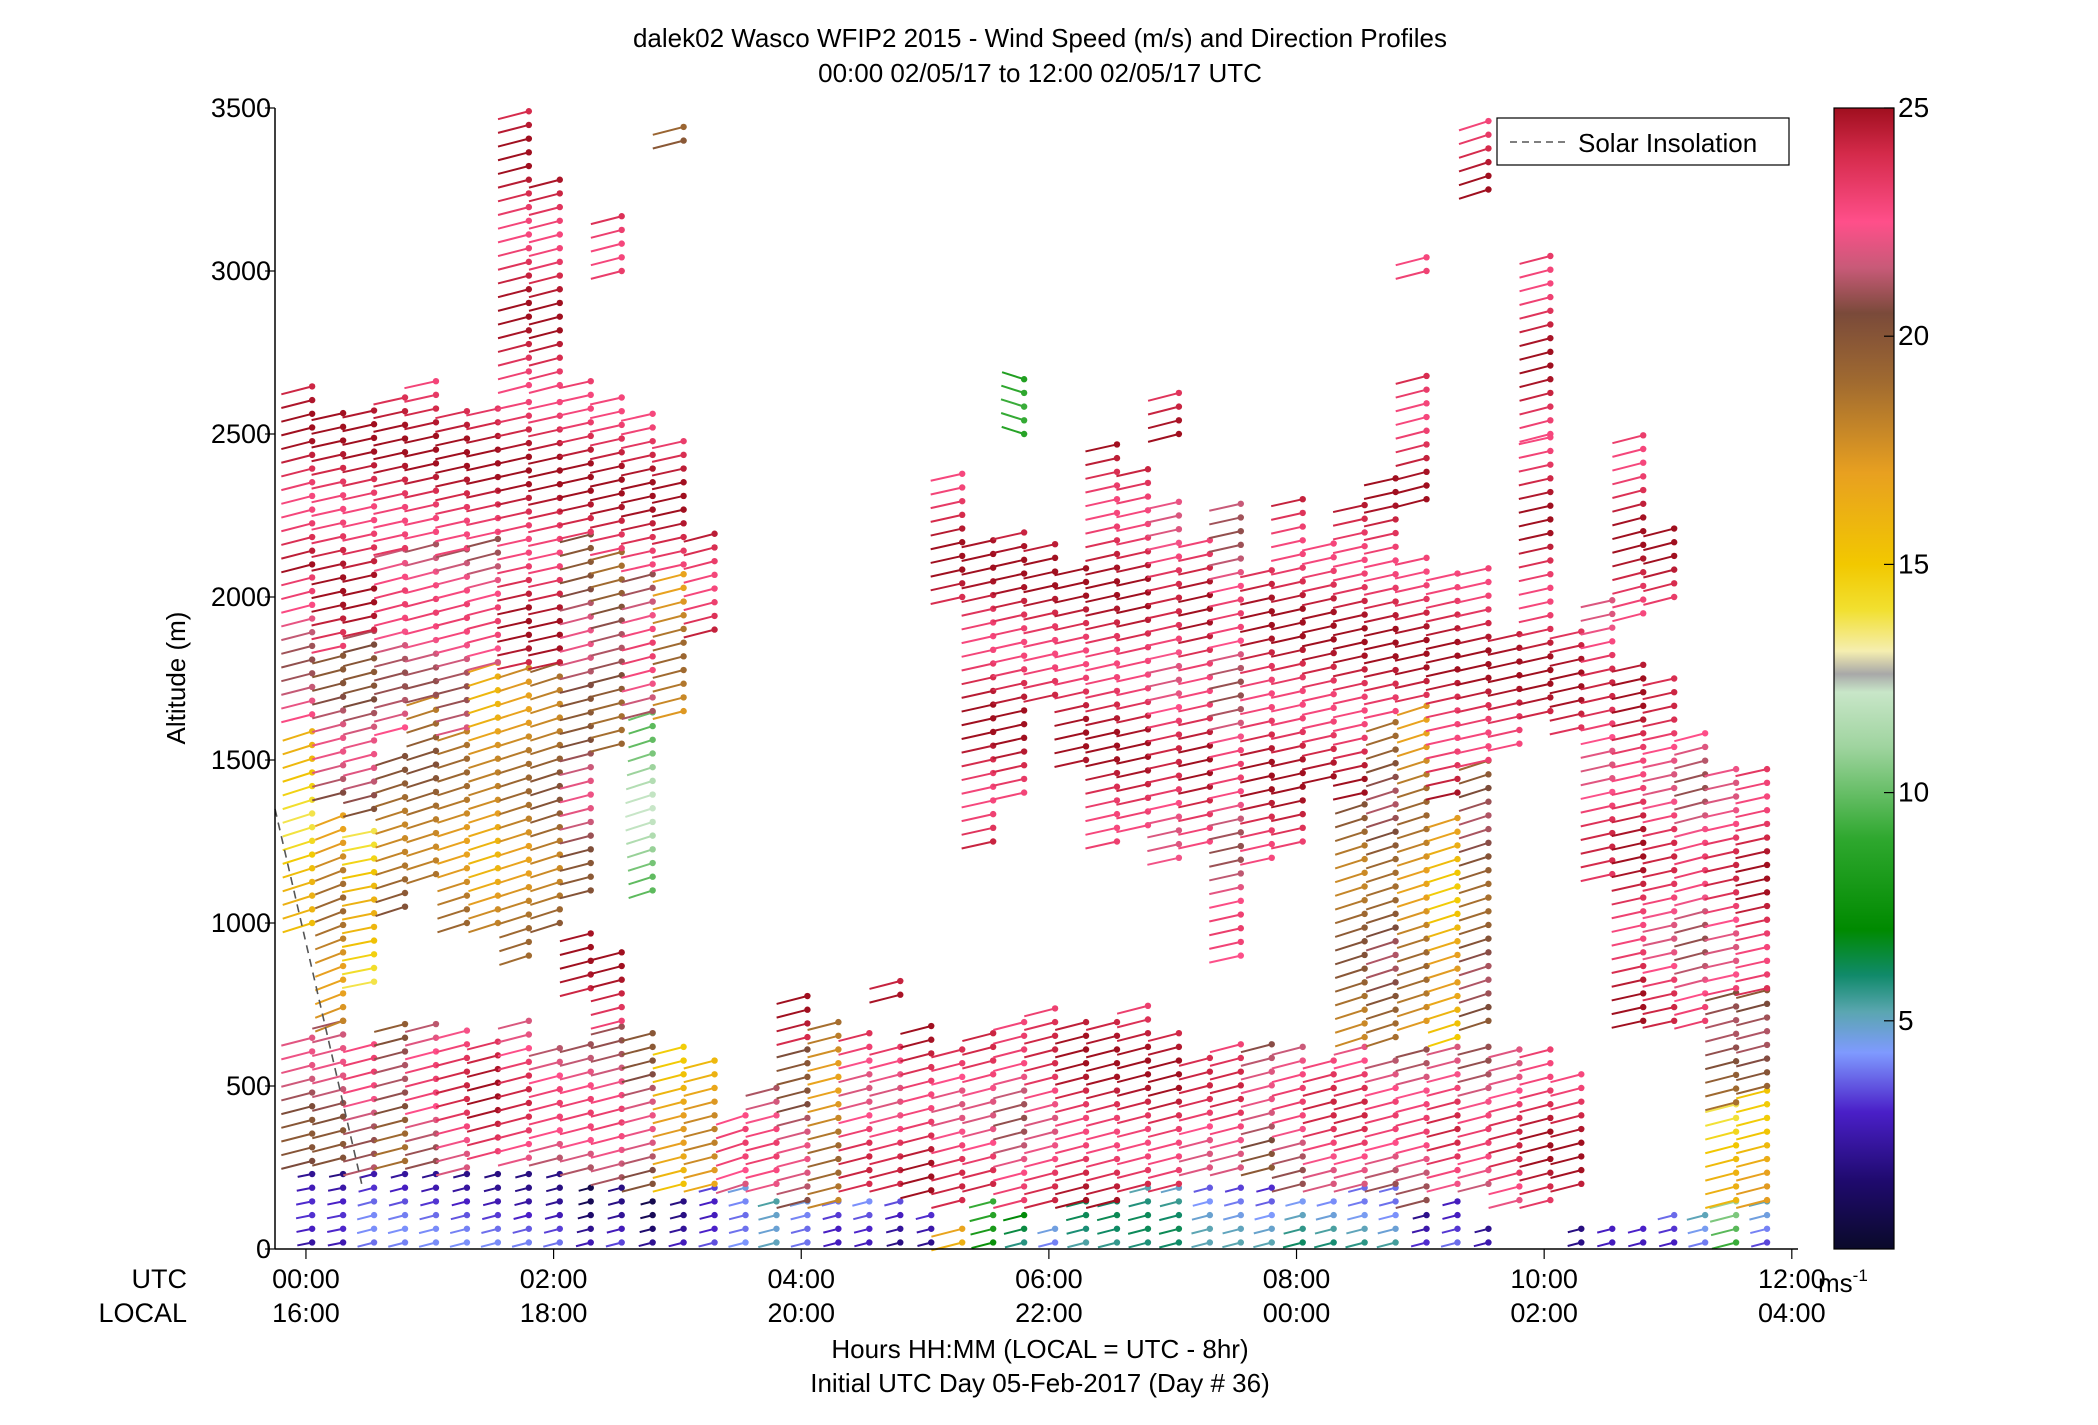 The width and height of the screenshot is (2098, 1425). Describe the element at coordinates (1792, 1279) in the screenshot. I see `utc-tick-label: 12:00` at that location.